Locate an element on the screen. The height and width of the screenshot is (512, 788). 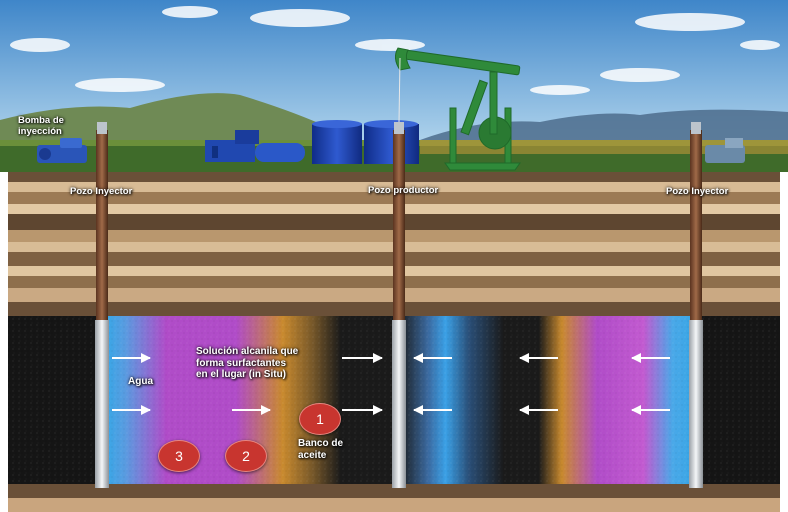
plant-equipment is located at coordinates (255, 146).